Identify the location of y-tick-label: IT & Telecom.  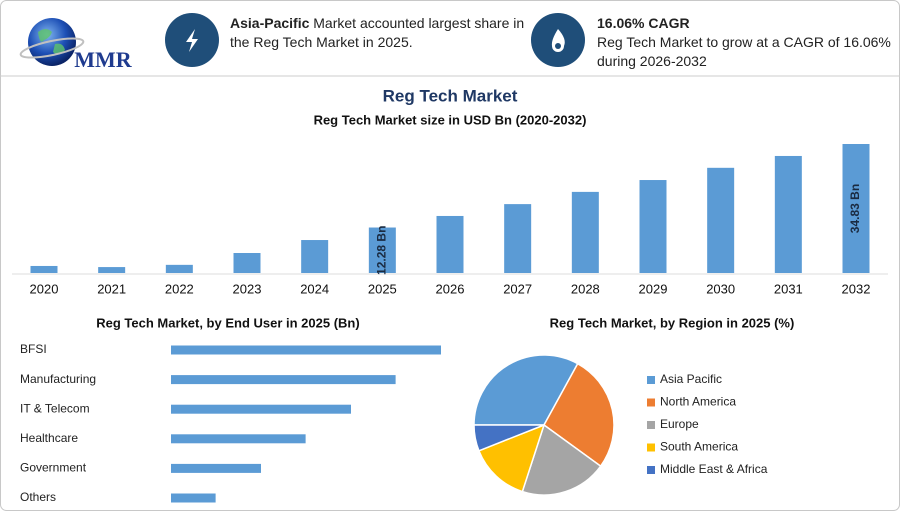
(55, 408).